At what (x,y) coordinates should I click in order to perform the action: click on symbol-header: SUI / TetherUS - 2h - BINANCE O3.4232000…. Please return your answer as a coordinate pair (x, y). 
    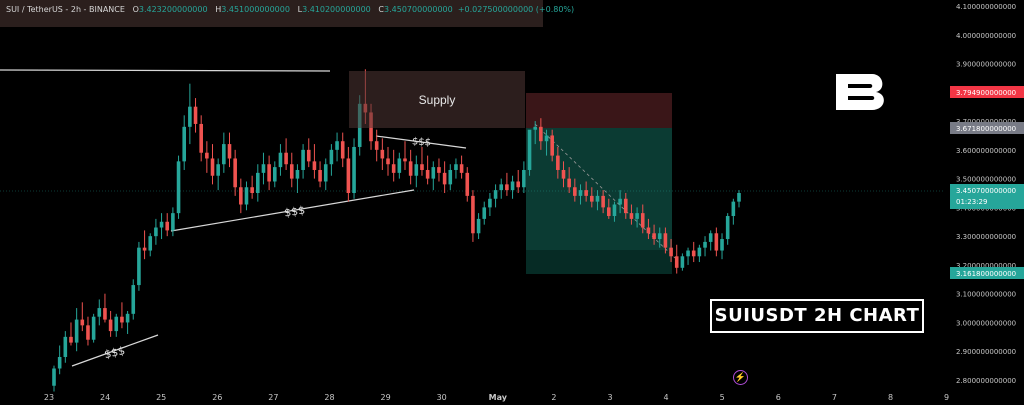
    Looking at the image, I should click on (287, 13).